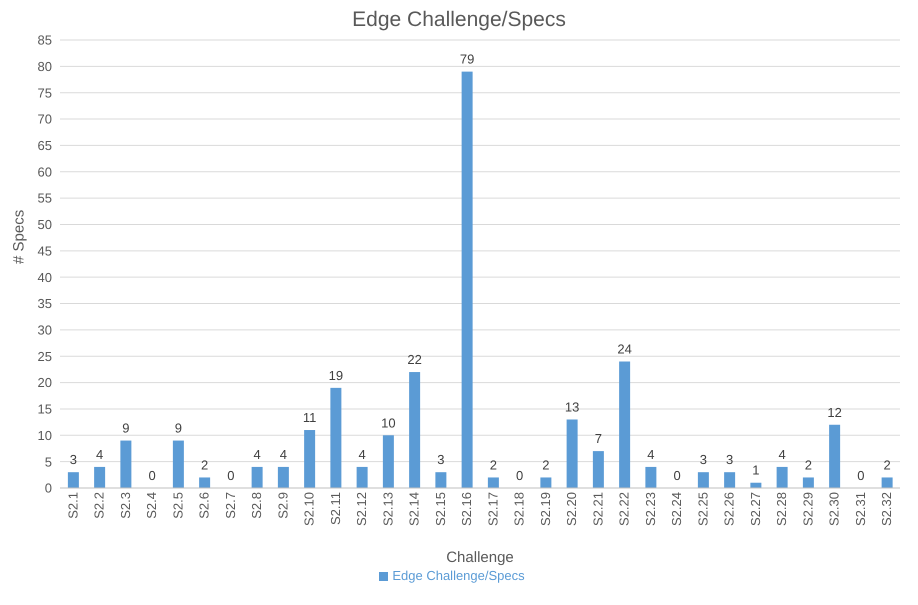 The height and width of the screenshot is (605, 918). I want to click on y-tick-label: 45, so click(45, 250).